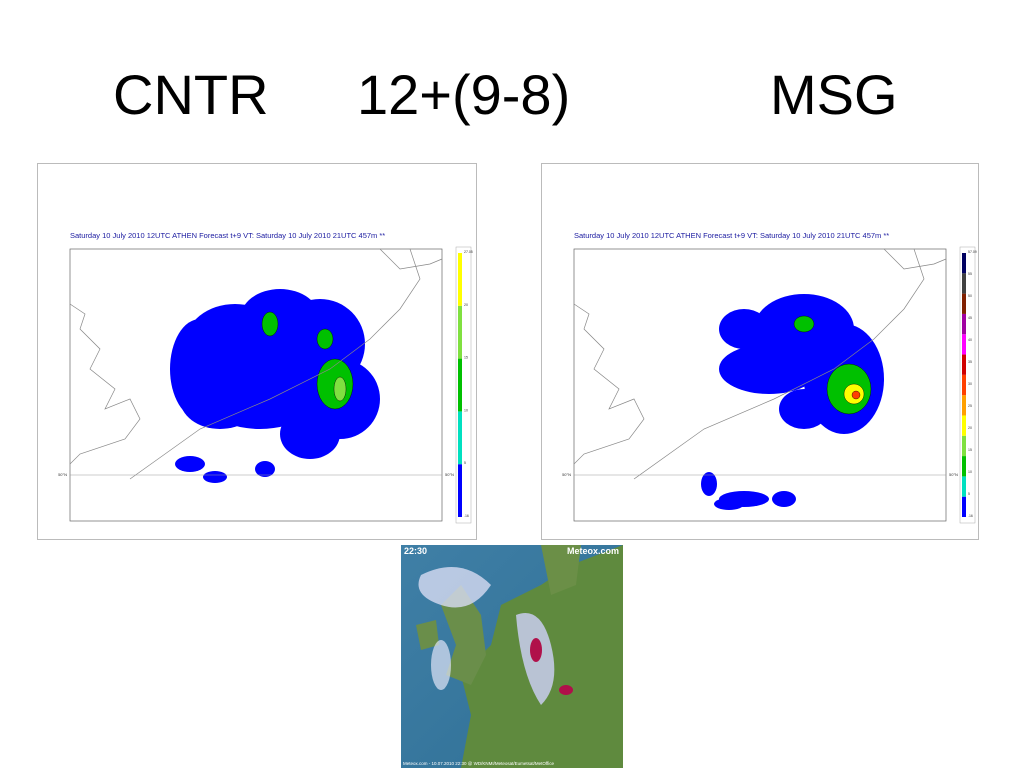 Image resolution: width=1024 pixels, height=768 pixels. Describe the element at coordinates (970, 318) in the screenshot. I see `colorbar-label: 45` at that location.